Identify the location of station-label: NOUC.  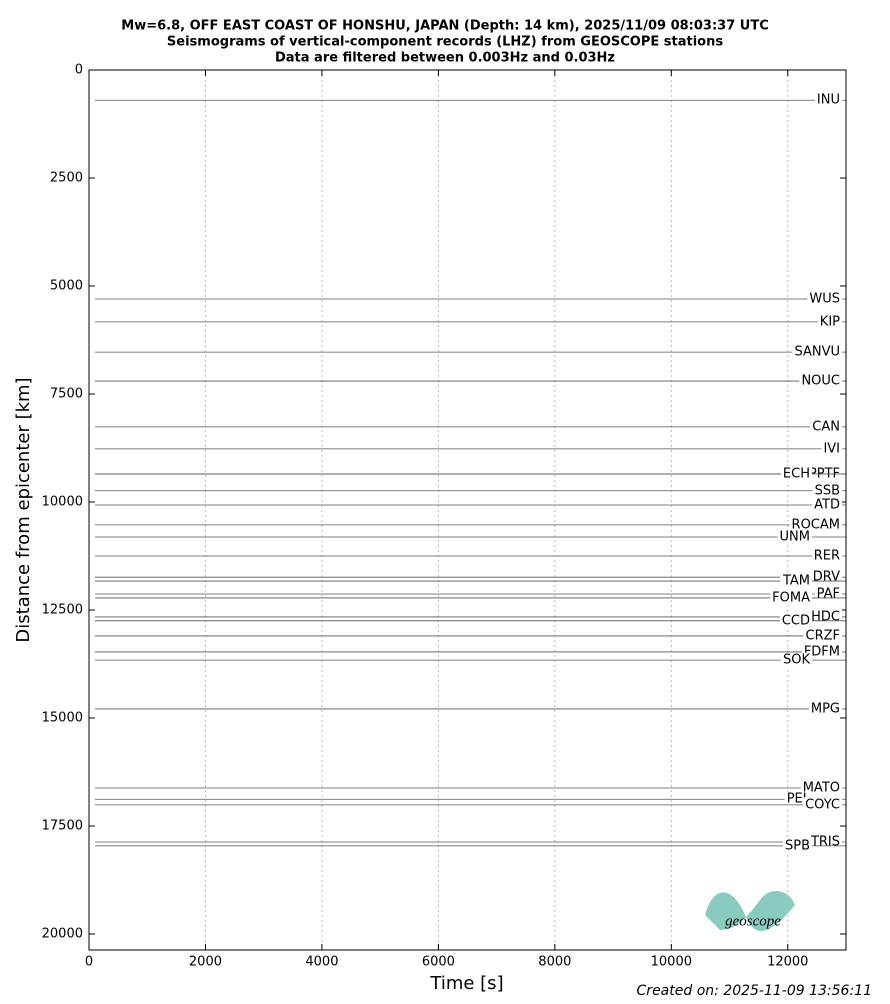
(820, 381).